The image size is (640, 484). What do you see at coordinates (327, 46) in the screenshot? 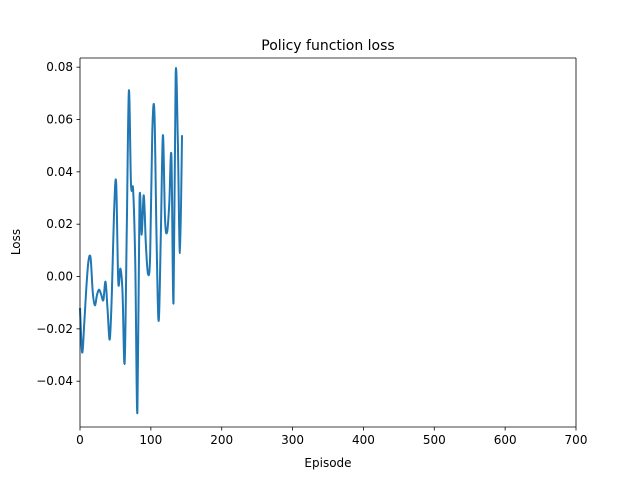
I see `chart-title: Policy function loss` at bounding box center [327, 46].